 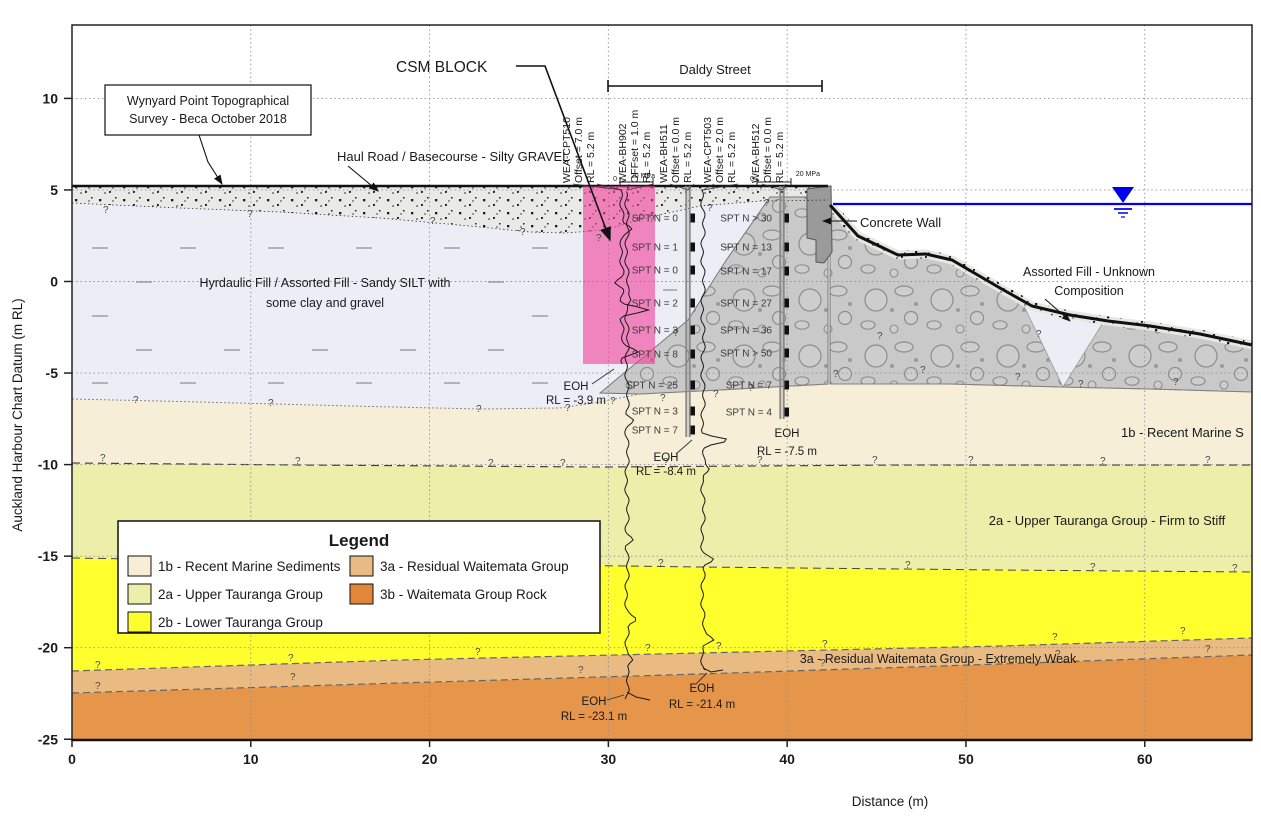 What do you see at coordinates (787, 443) in the screenshot?
I see `eoh-bh512: EOH RL = -7.5 m` at bounding box center [787, 443].